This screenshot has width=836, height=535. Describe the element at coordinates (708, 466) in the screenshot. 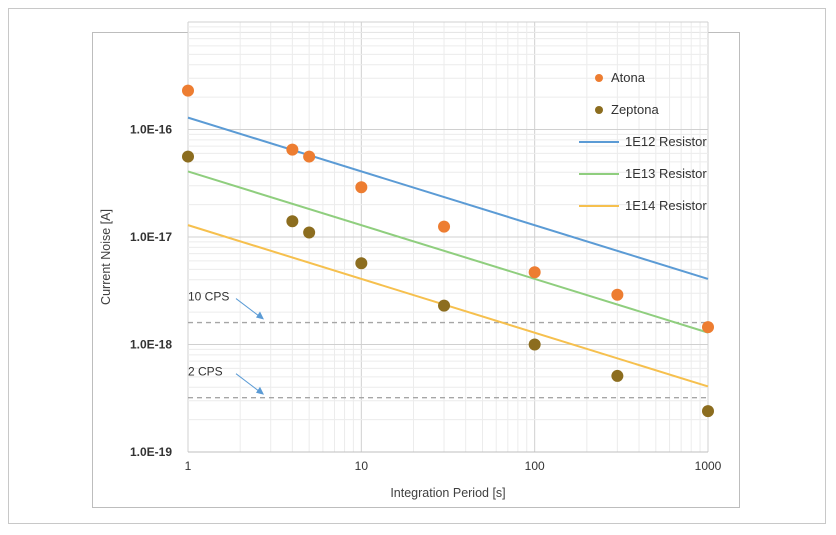

I see `x-tick-label: 1000` at that location.